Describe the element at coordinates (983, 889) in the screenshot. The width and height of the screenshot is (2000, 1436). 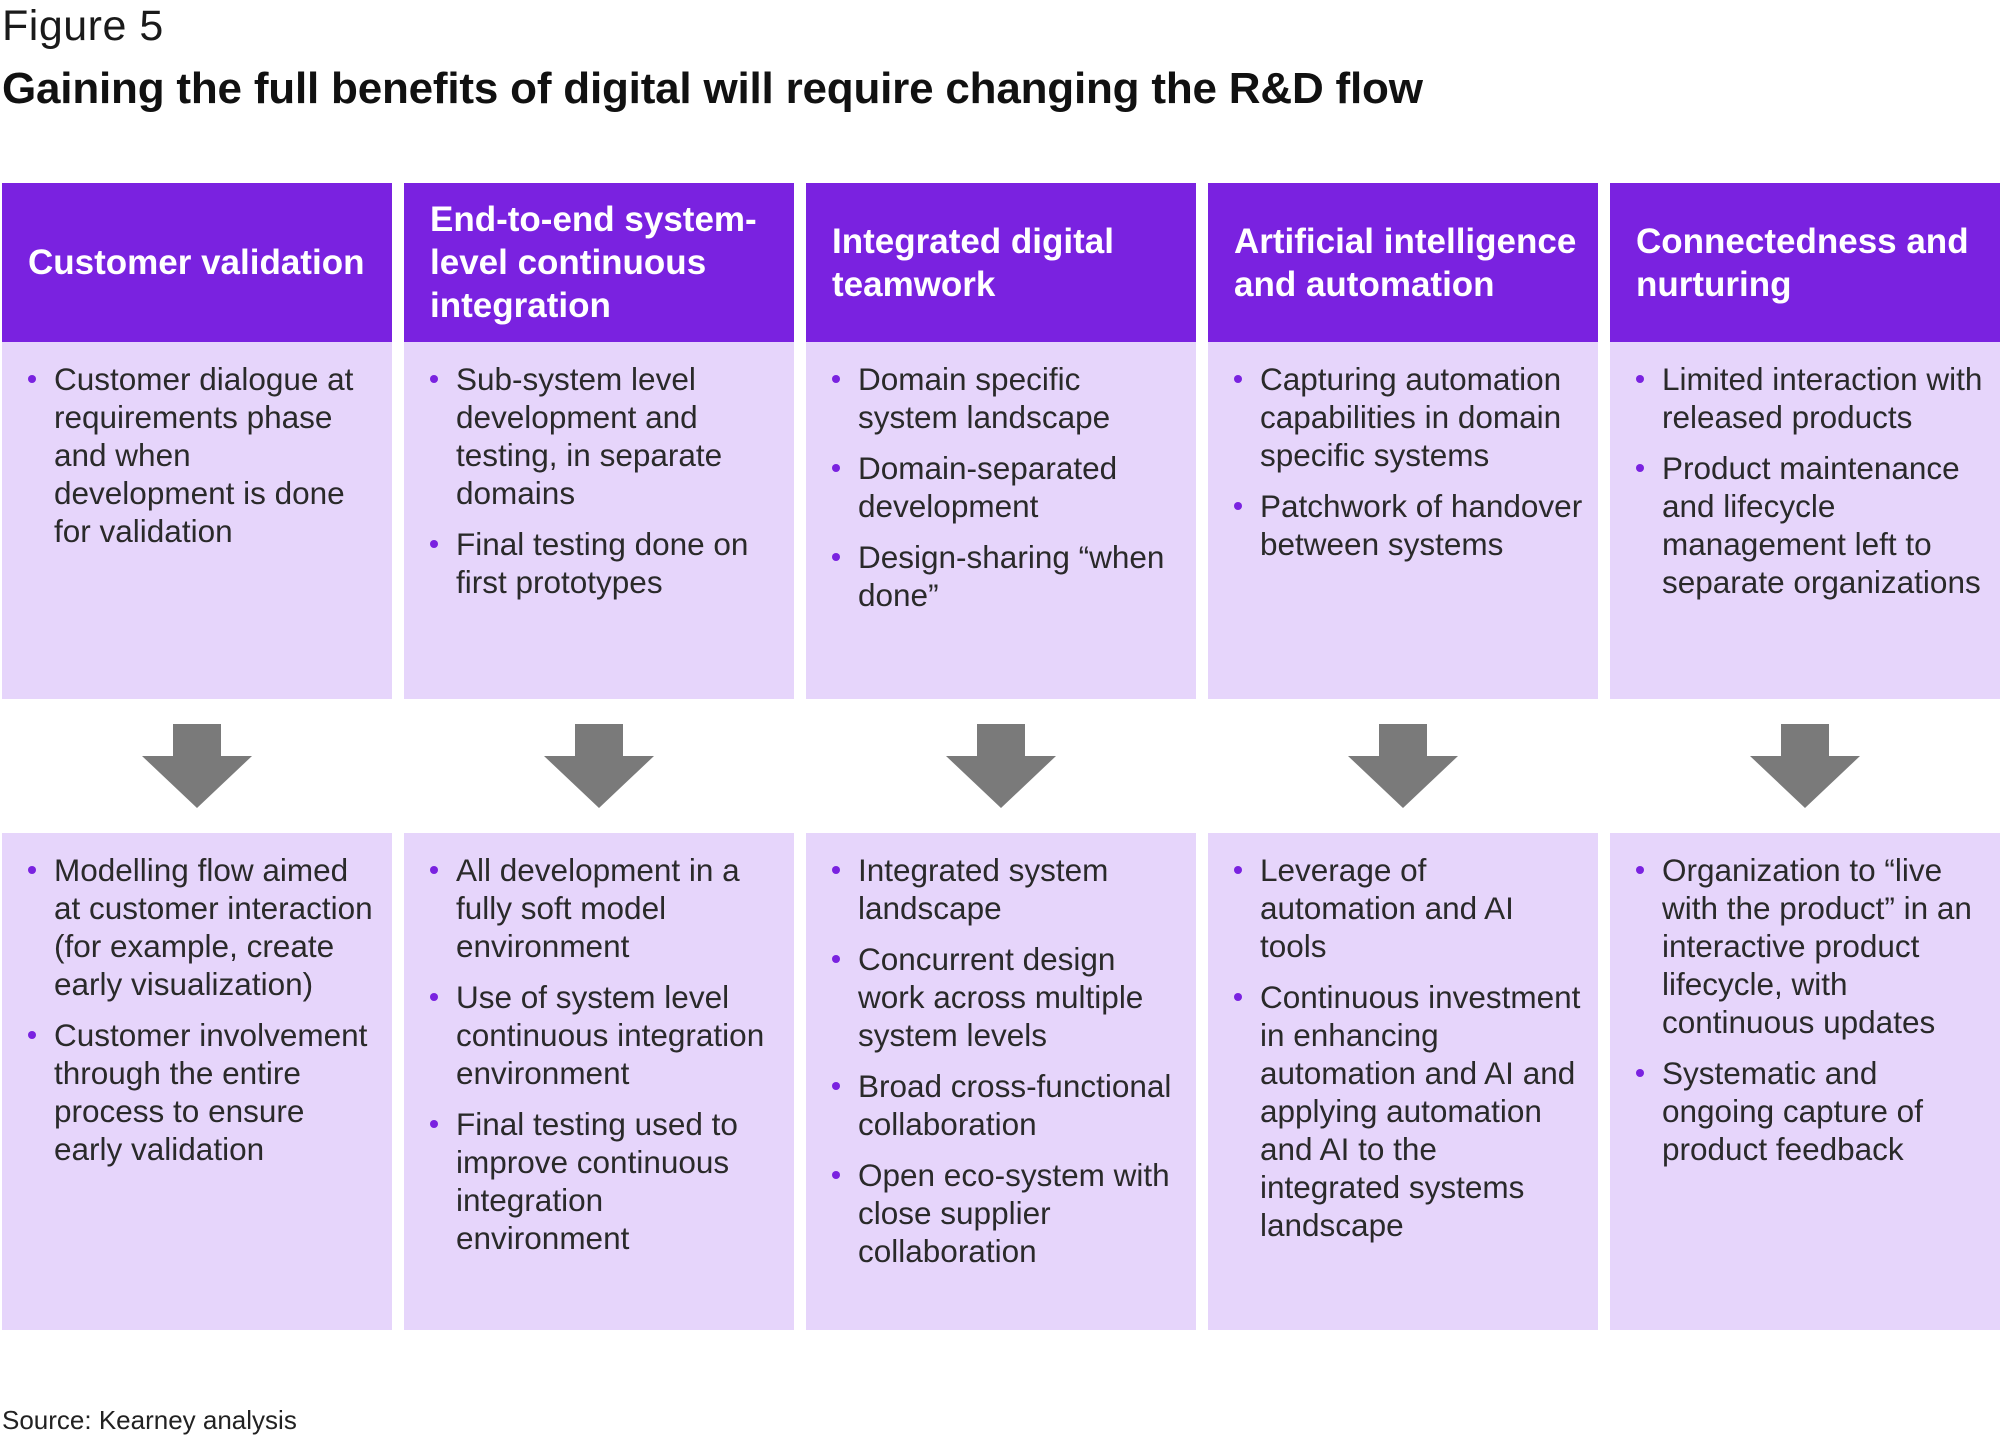
I see `list-item-text: Integrated system landscape` at that location.